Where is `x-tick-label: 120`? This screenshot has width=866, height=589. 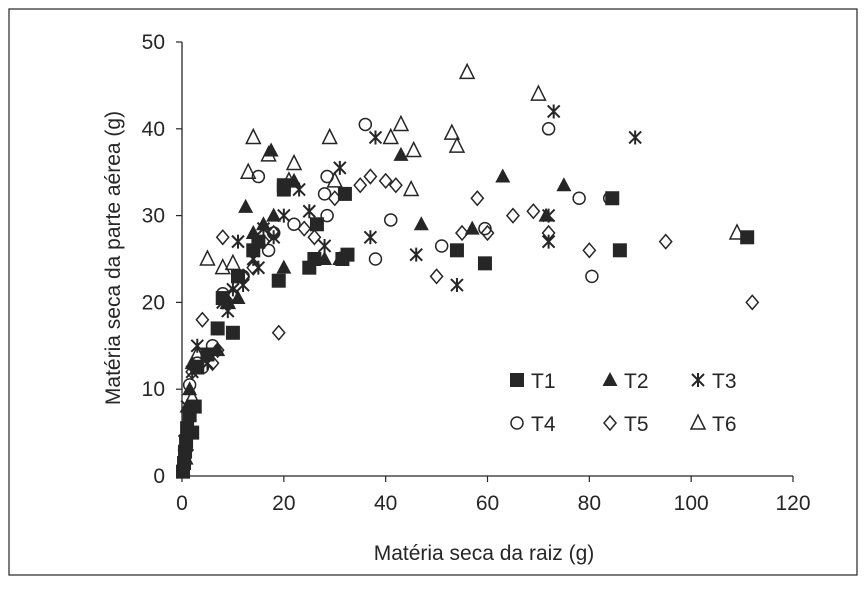 x-tick-label: 120 is located at coordinates (792, 503).